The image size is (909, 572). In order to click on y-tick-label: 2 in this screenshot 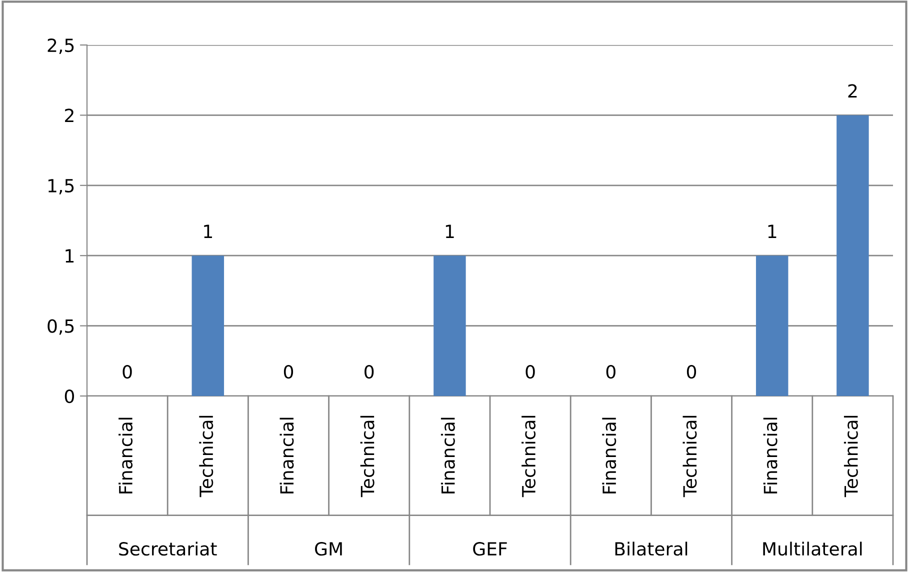, I will do `click(69, 115)`.